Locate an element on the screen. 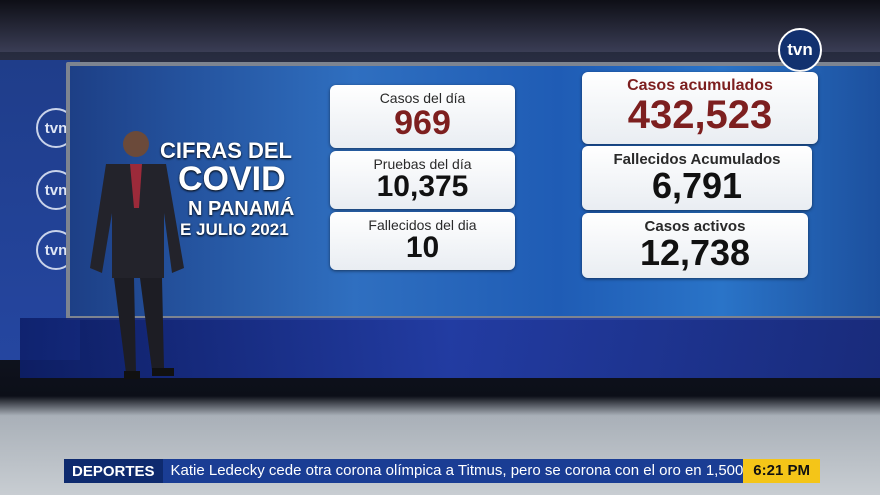 This screenshot has height=495, width=880. headline-line: CIFRAS DEL is located at coordinates (226, 150).